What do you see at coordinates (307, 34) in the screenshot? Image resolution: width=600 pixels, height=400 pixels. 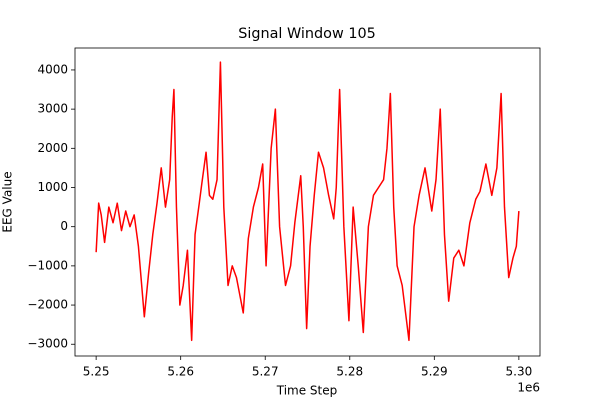 I see `chart-title: Signal Window 105` at bounding box center [307, 34].